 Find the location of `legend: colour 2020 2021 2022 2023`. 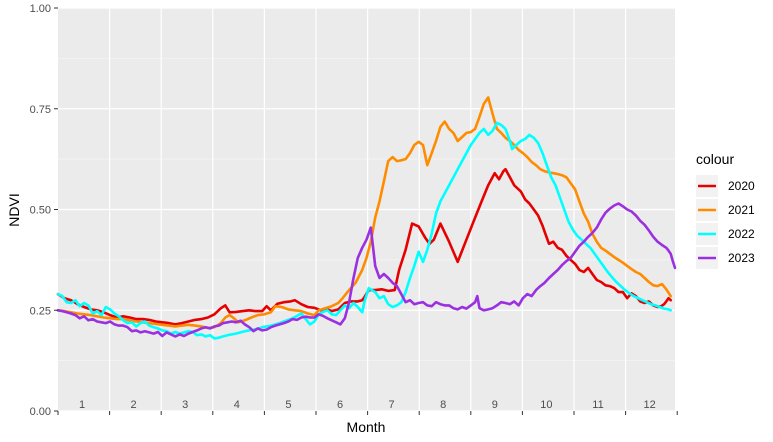

legend: colour 2020 2021 2022 2023 is located at coordinates (725, 210).